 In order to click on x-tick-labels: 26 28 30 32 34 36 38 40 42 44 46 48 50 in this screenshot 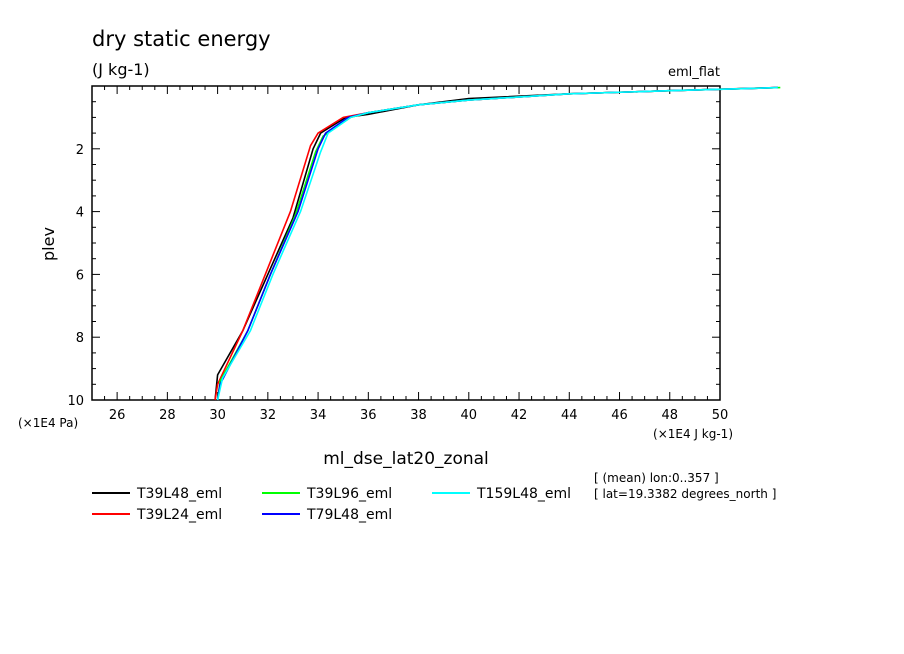, I will do `click(418, 415)`.